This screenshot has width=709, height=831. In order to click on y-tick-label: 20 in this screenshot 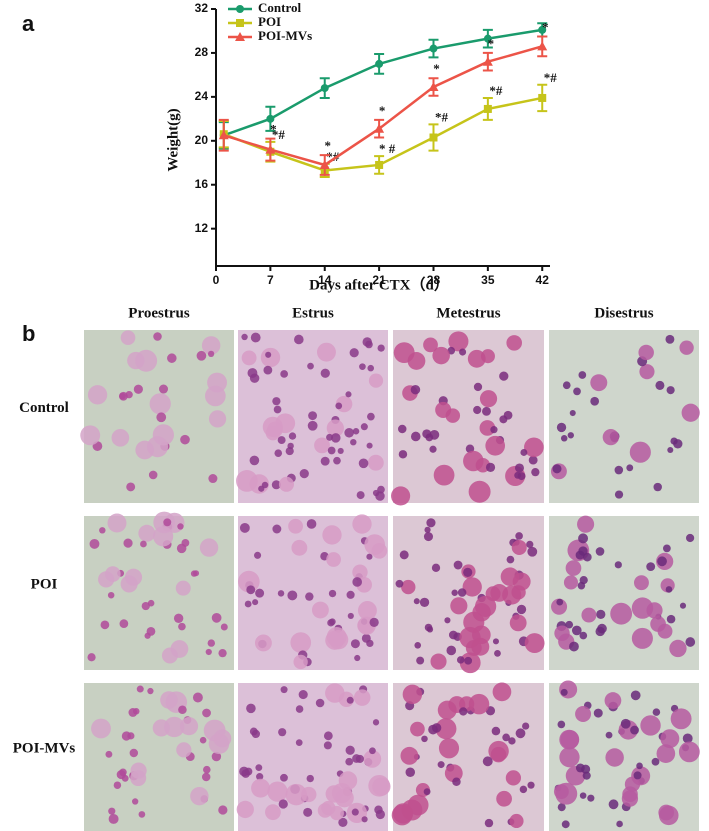, I will do `click(202, 140)`.